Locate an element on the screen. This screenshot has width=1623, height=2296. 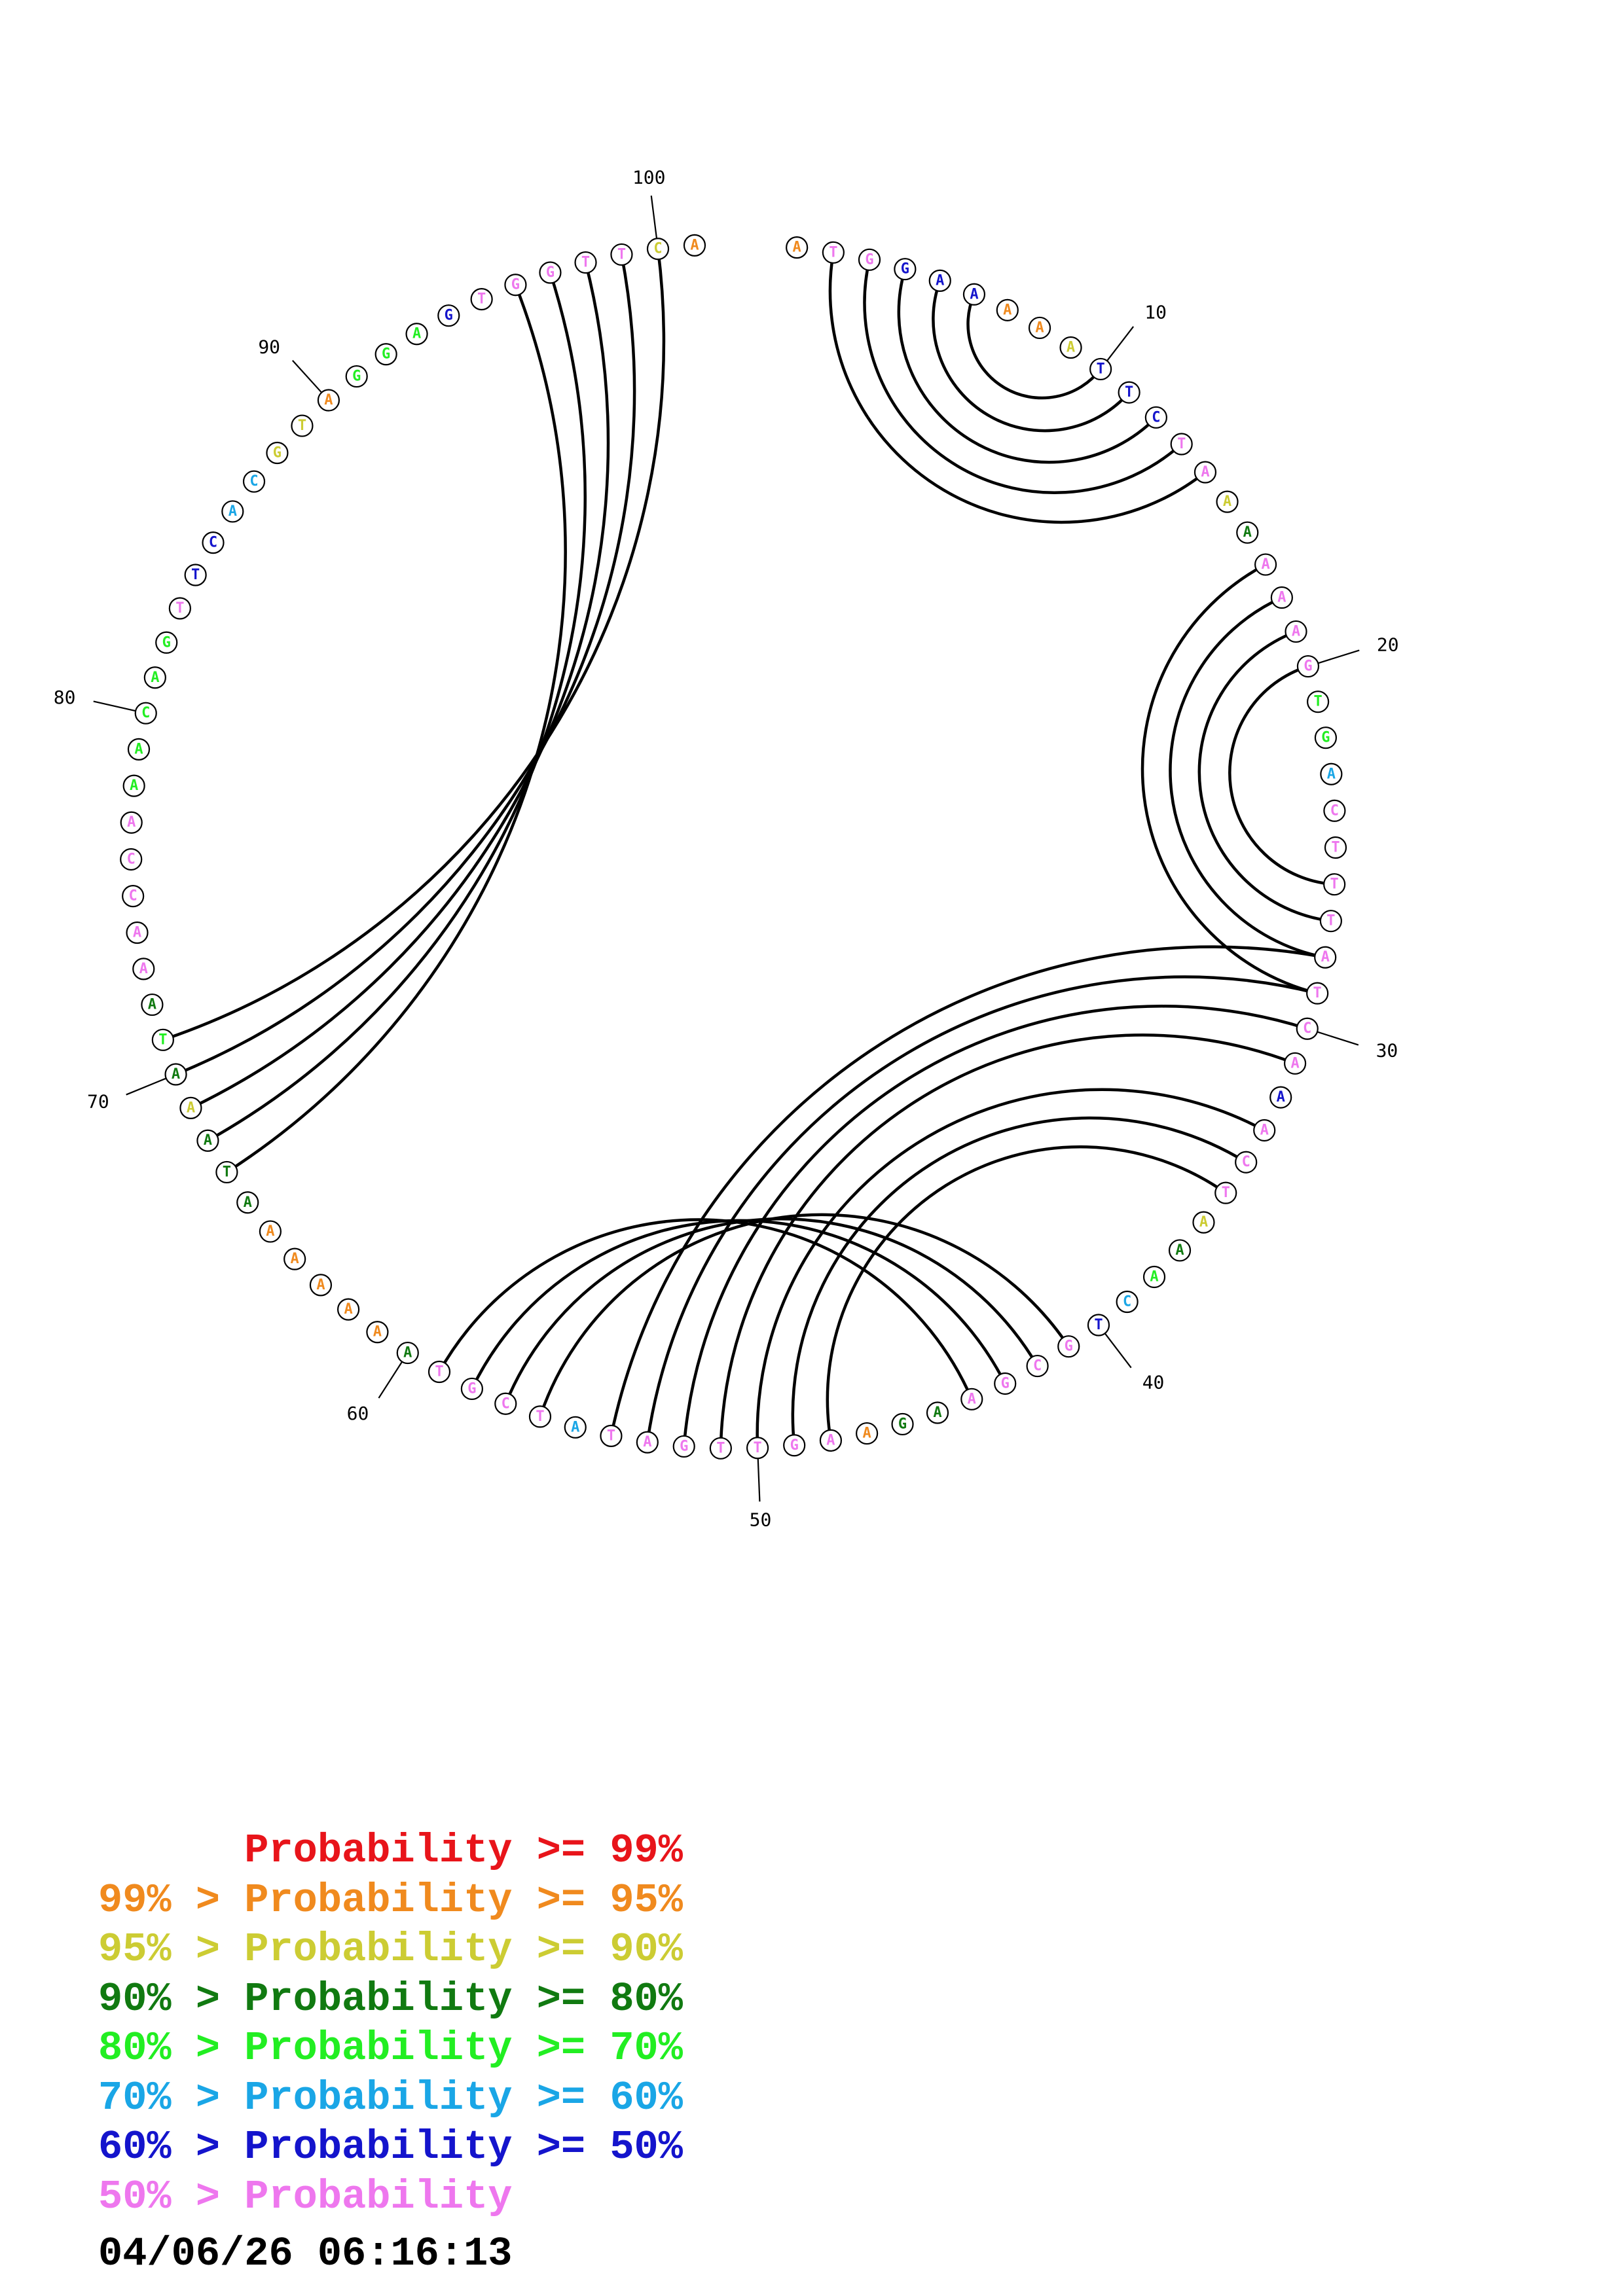
legend-row: 99% > Probability >= 95% is located at coordinates (390, 1900).